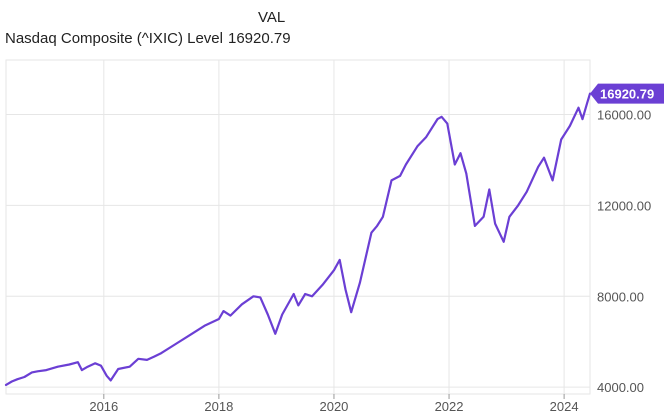 The height and width of the screenshot is (419, 672). Describe the element at coordinates (218, 406) in the screenshot. I see `x-tick-label: 2018` at that location.